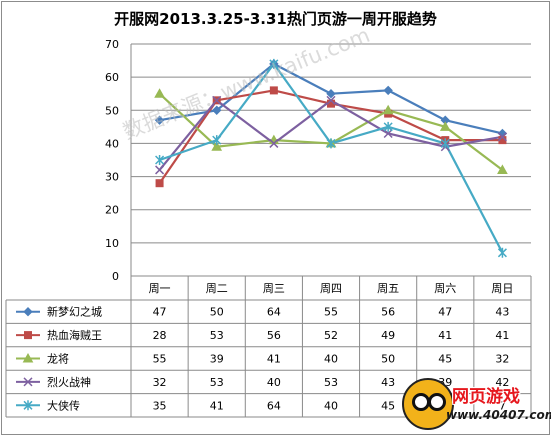 Image resolution: width=551 pixels, height=436 pixels. I want to click on x-tick-label: 周四, so click(331, 288).